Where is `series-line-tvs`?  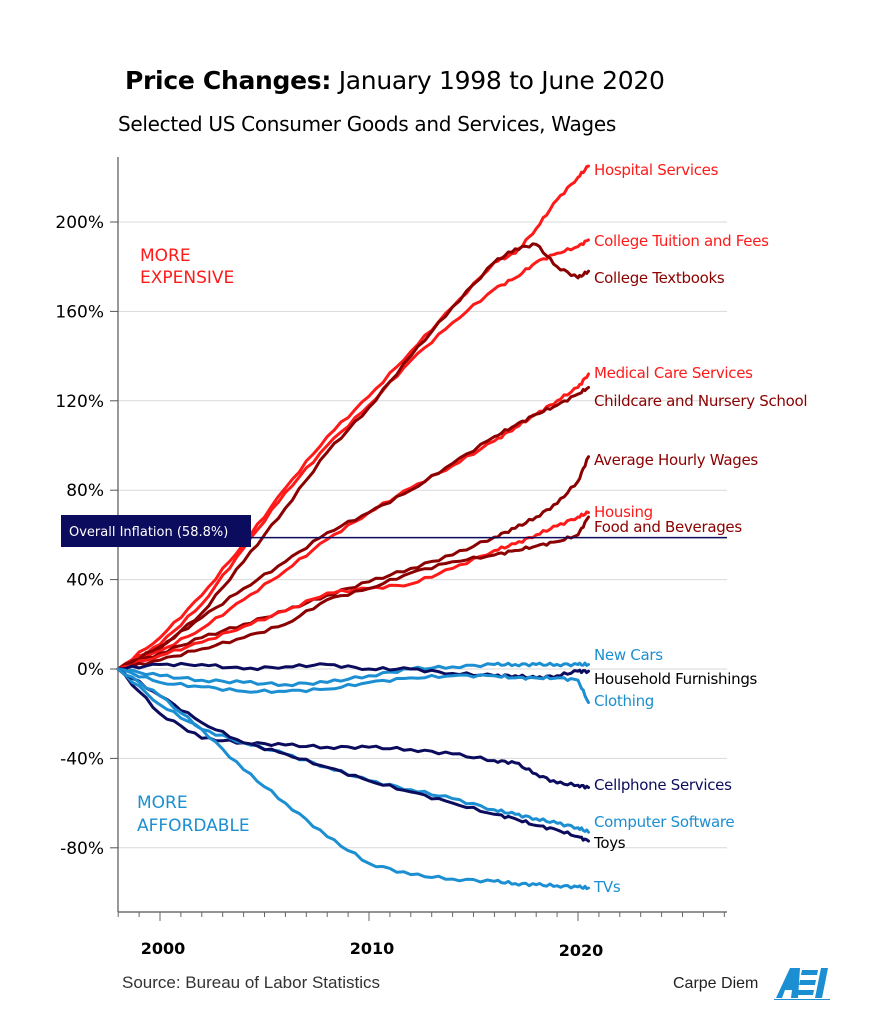
series-line-tvs is located at coordinates (353, 779).